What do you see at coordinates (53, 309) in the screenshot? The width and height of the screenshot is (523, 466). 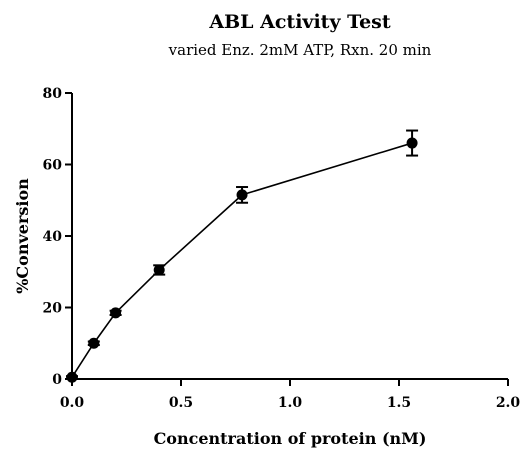 I see `y-tick-label: 20` at bounding box center [53, 309].